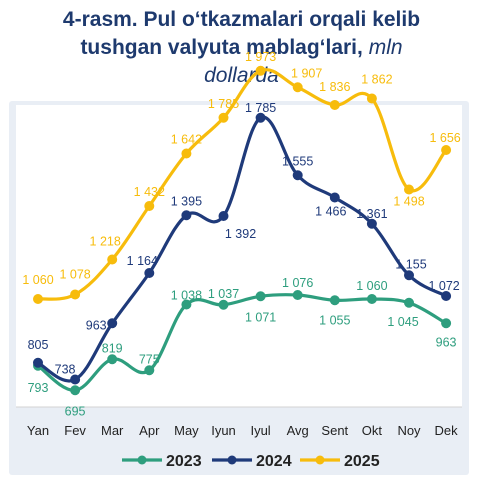 The image size is (483, 480). What do you see at coordinates (260, 70) in the screenshot?
I see `point-2025-iyul` at bounding box center [260, 70].